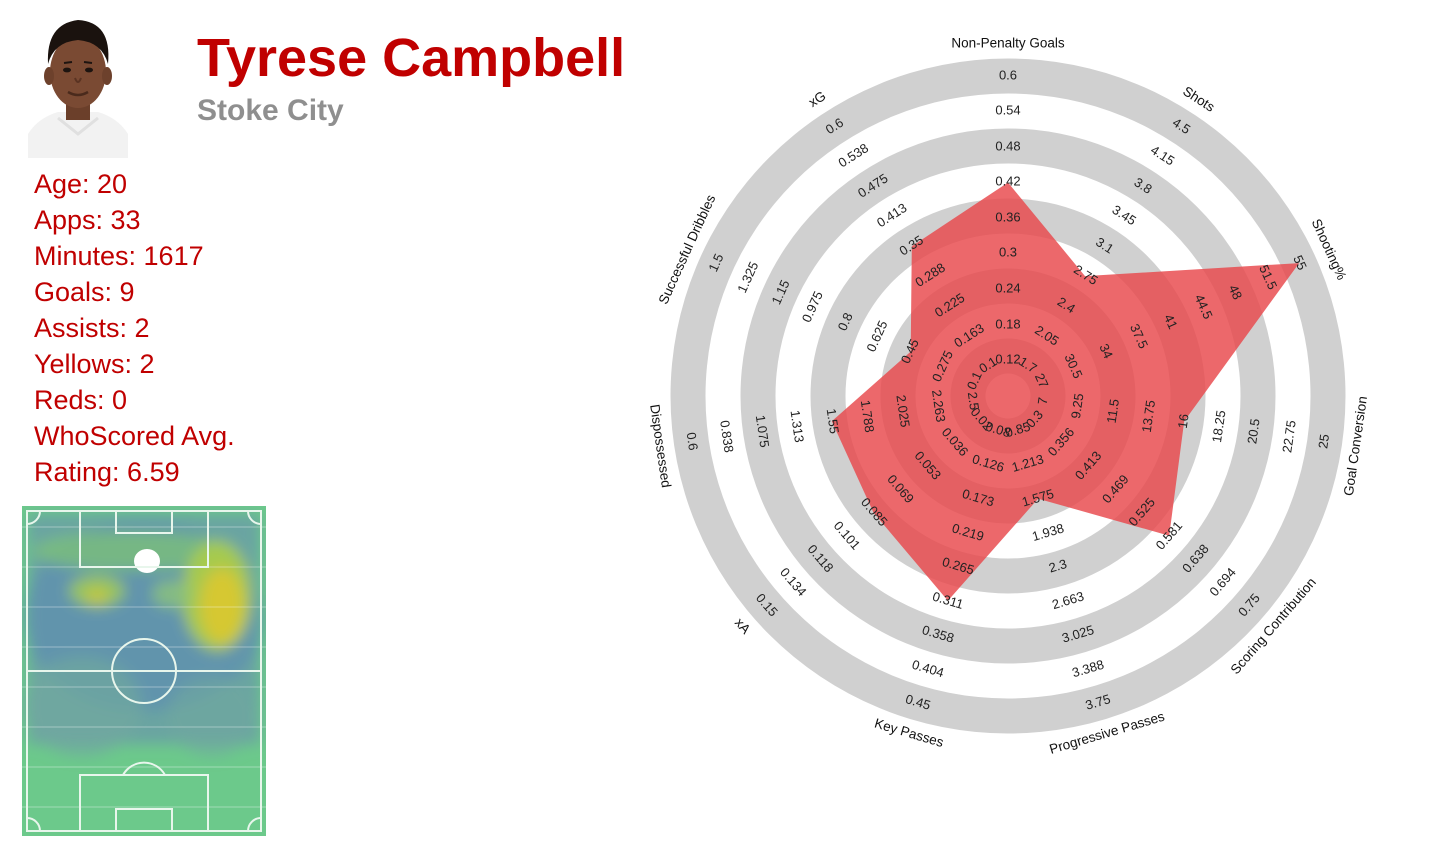  Describe the element at coordinates (927, 669) in the screenshot. I see `tick-label: 0.404` at that location.